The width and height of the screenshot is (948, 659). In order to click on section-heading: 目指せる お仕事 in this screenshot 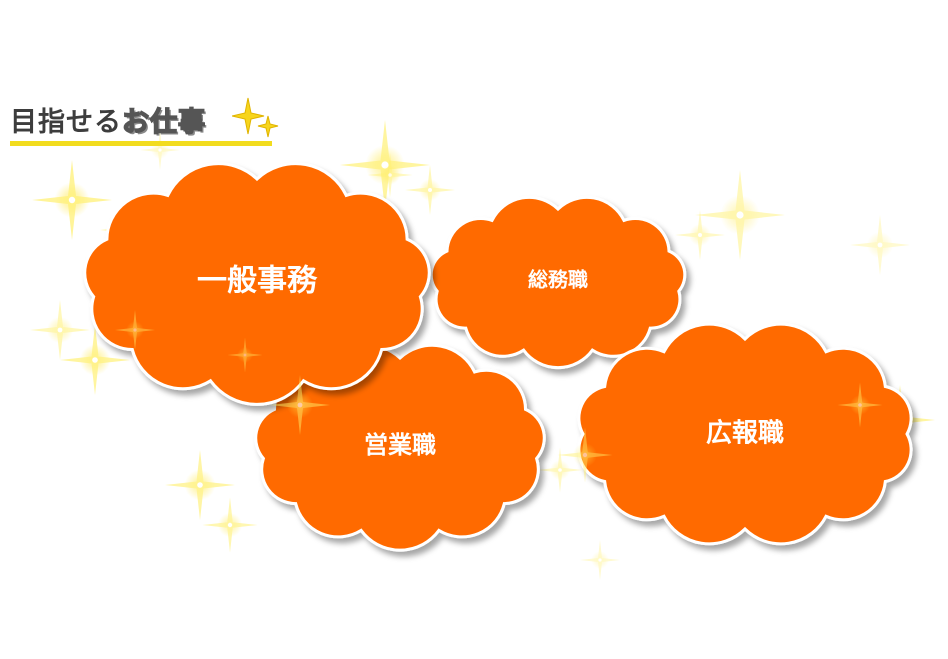, I will do `click(108, 119)`.